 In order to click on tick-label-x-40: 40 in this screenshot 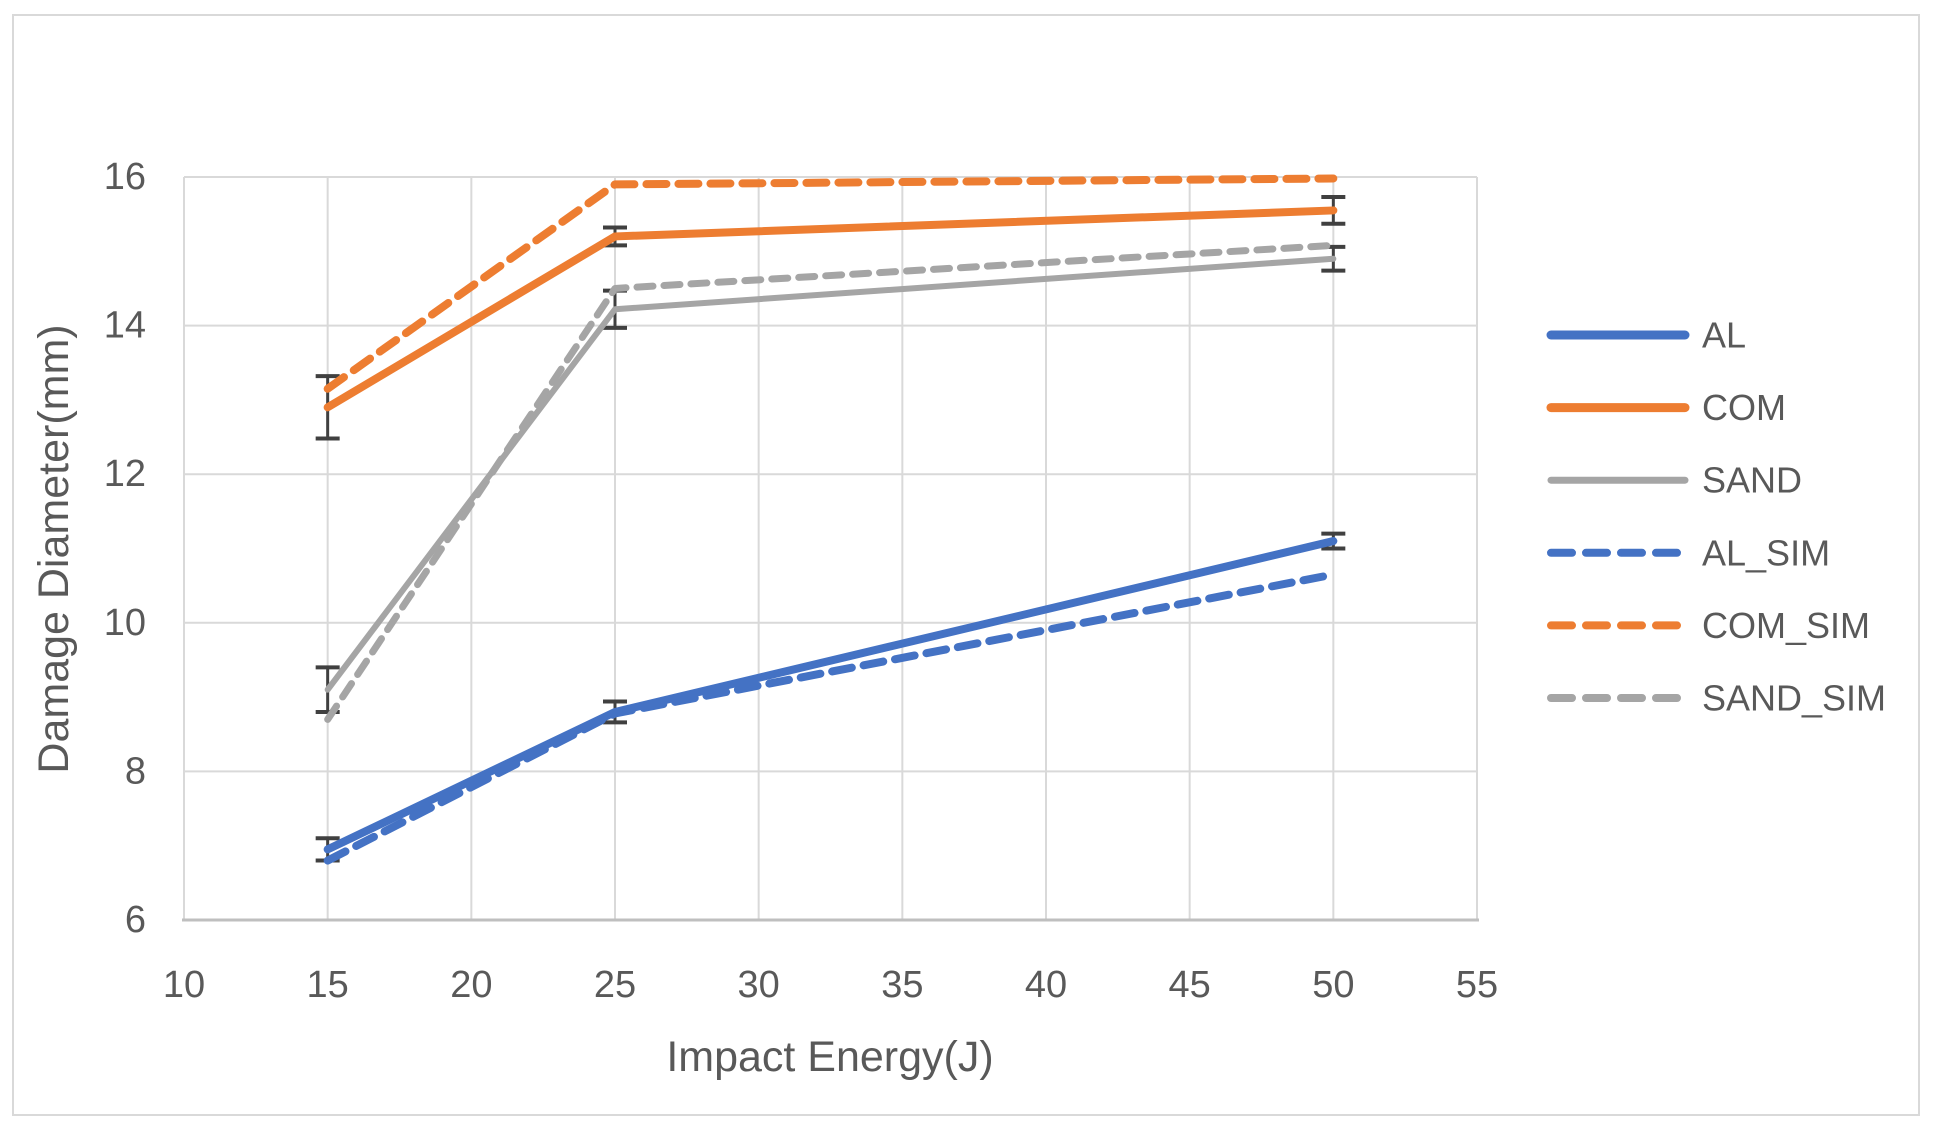, I will do `click(1046, 985)`.